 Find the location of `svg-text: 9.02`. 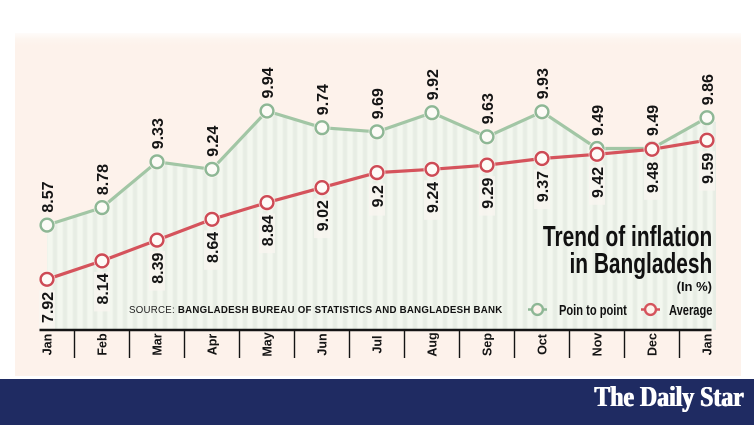

svg-text: 9.02 is located at coordinates (323, 215).